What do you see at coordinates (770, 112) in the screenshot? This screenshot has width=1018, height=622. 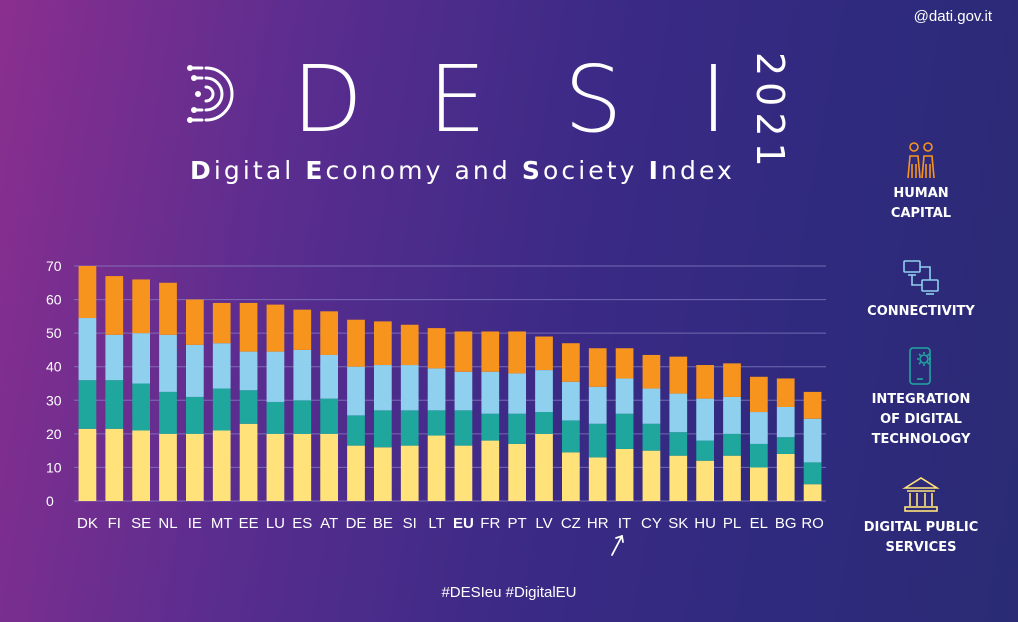 I see `year-label: 2021` at bounding box center [770, 112].